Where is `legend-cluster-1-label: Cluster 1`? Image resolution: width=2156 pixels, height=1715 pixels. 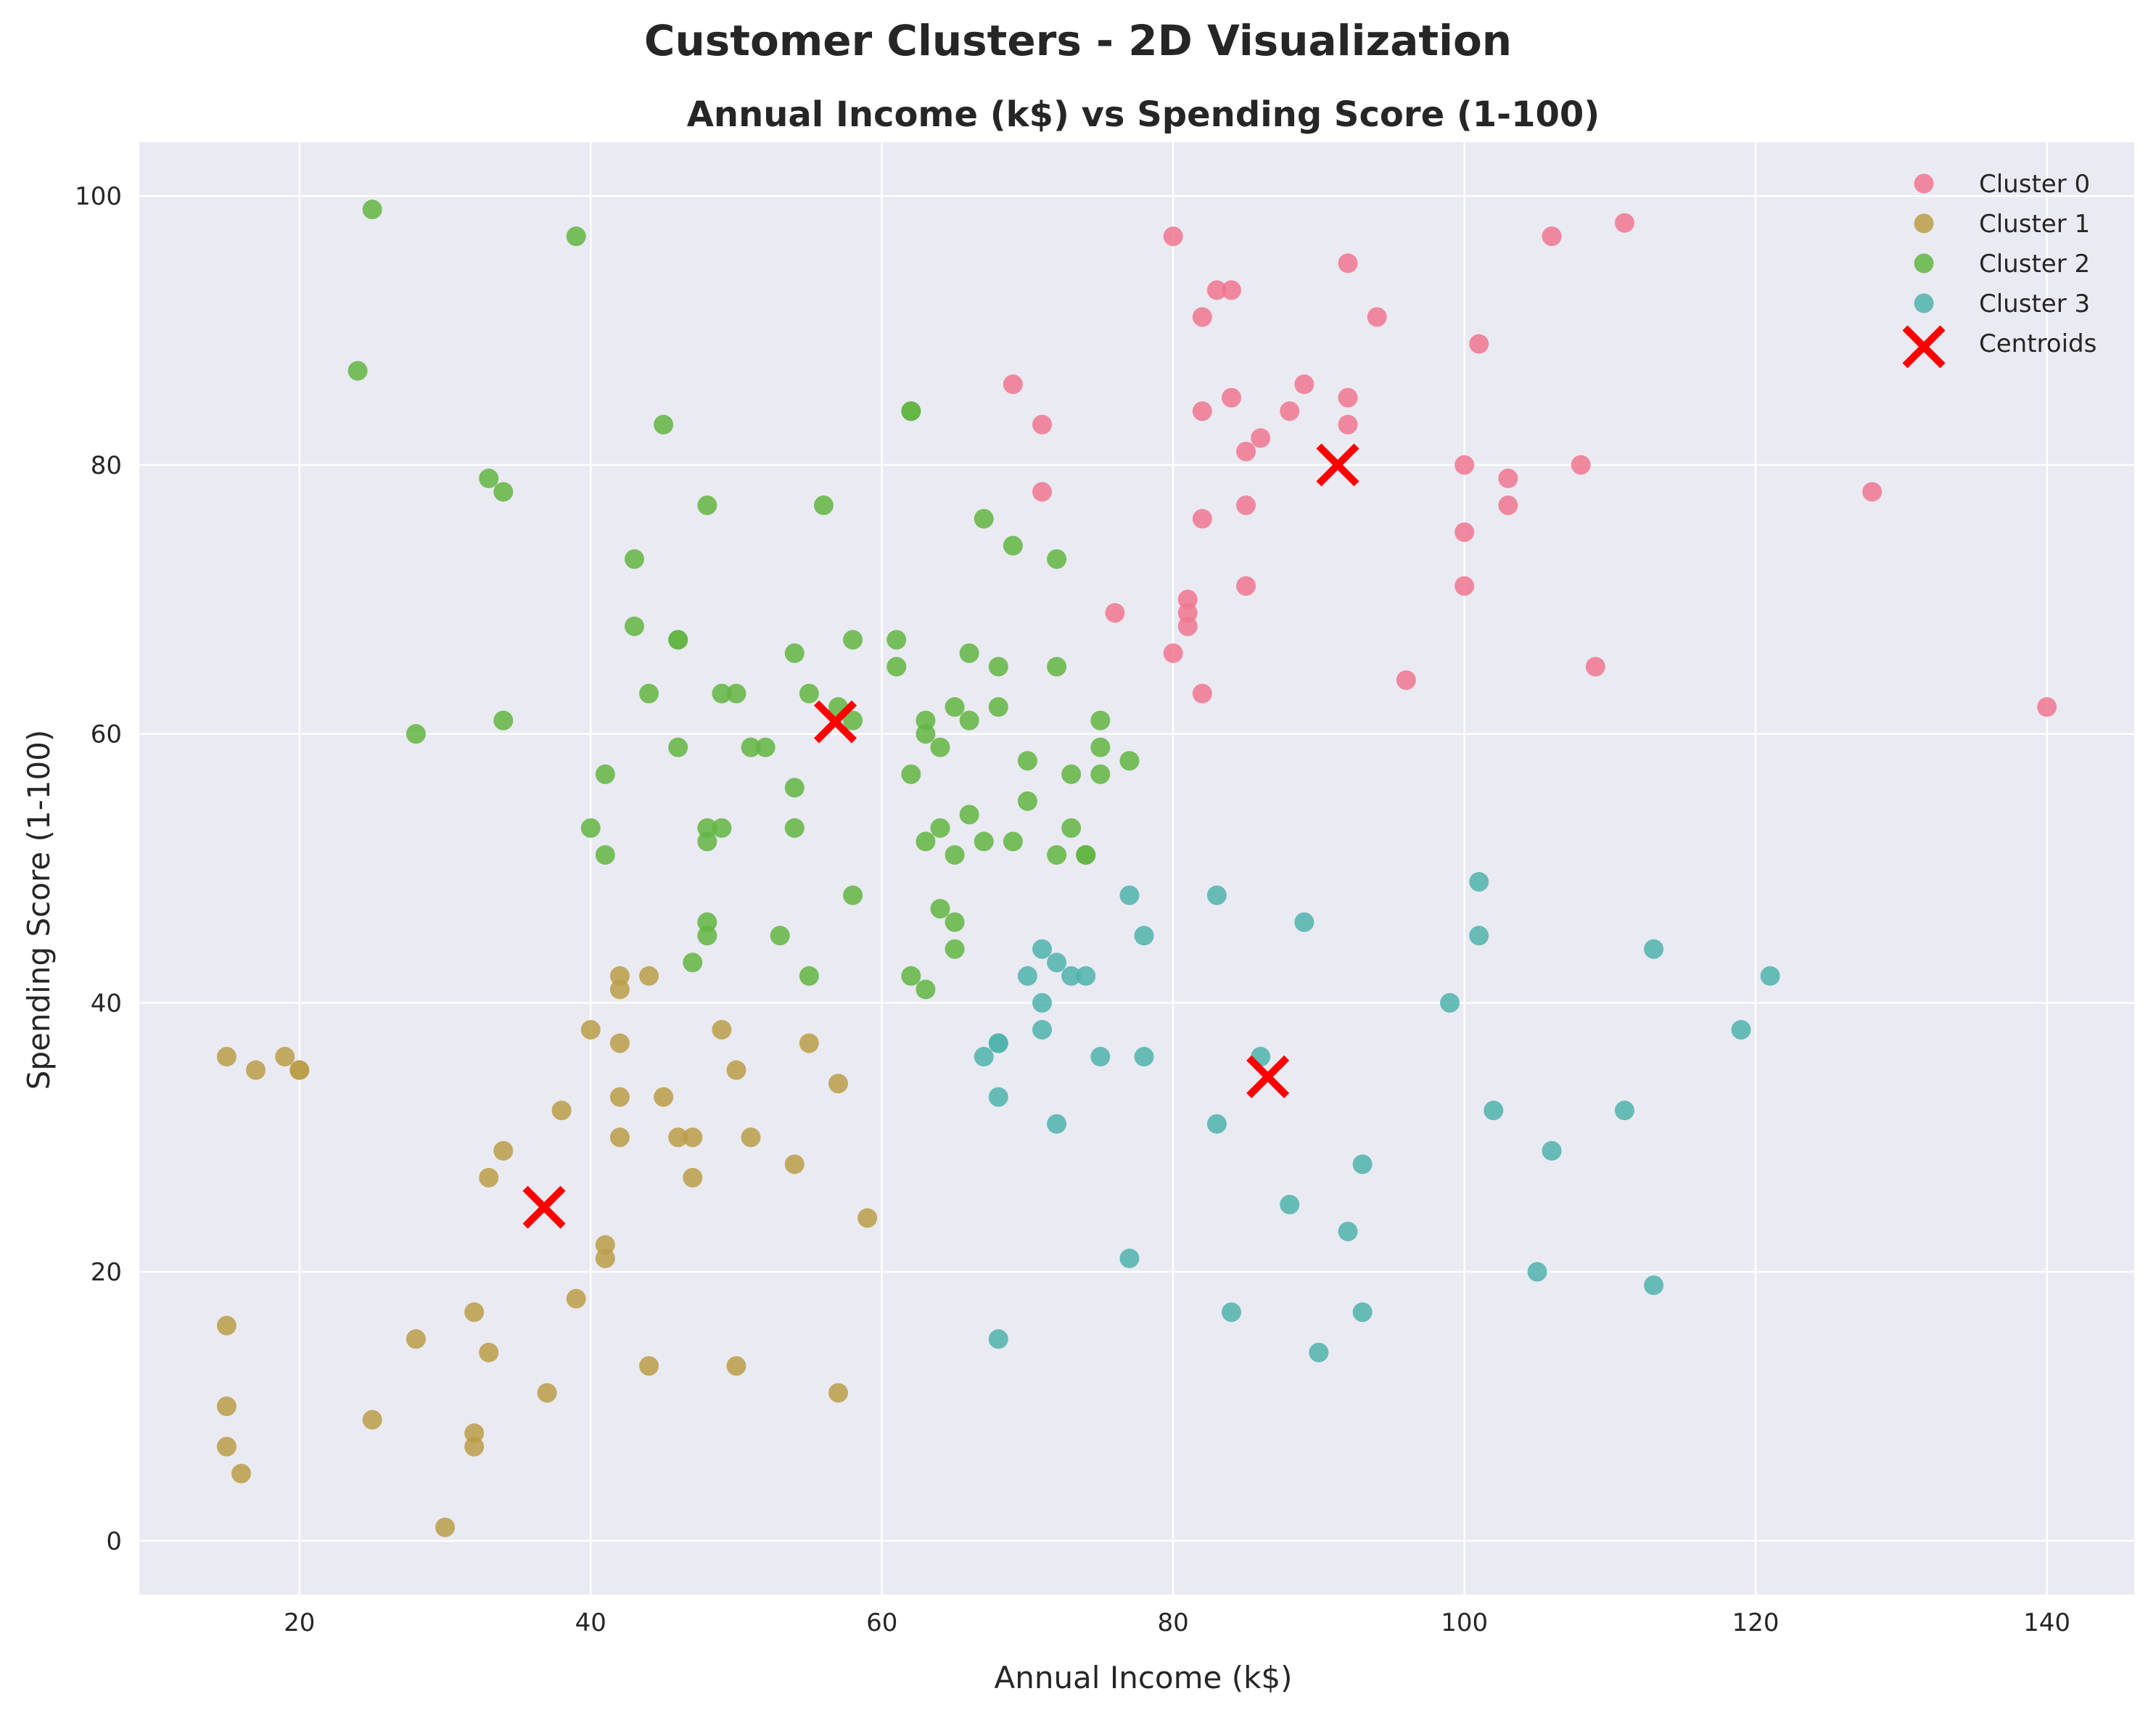 legend-cluster-1-label: Cluster 1 is located at coordinates (2034, 225).